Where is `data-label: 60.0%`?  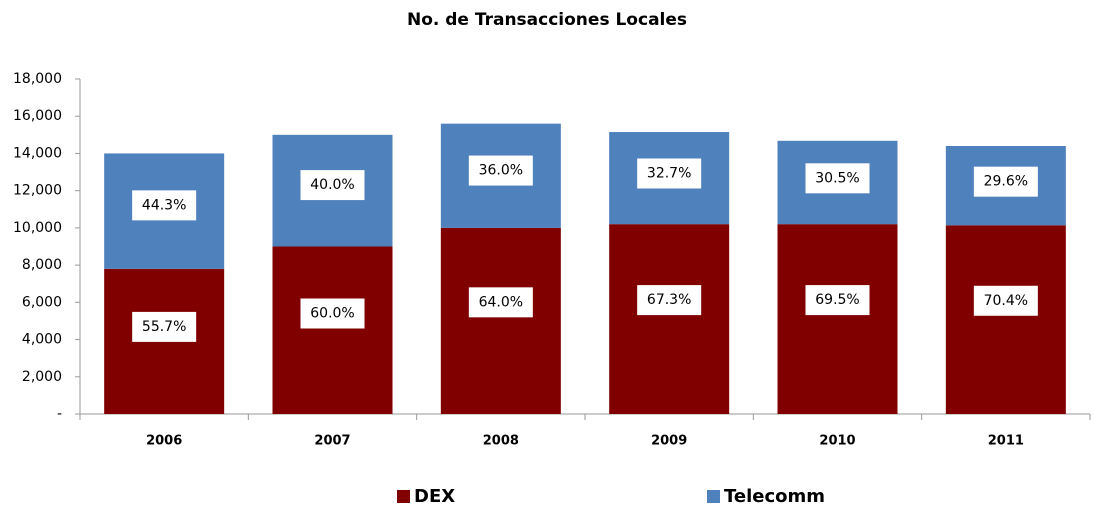
data-label: 60.0% is located at coordinates (332, 314).